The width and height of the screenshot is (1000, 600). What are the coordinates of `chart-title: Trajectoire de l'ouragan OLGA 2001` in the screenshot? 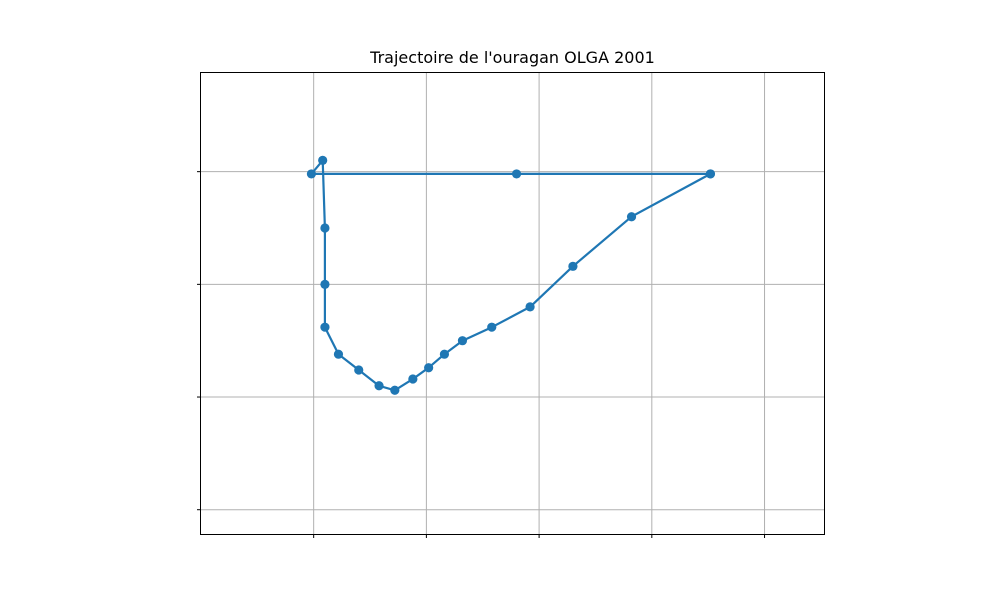 It's located at (512, 57).